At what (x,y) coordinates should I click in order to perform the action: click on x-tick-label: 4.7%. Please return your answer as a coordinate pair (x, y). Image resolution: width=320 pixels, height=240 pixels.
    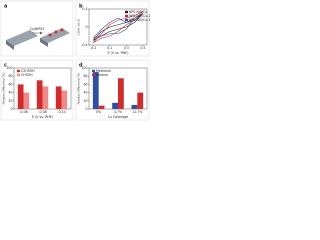
    Looking at the image, I should click on (118, 112).